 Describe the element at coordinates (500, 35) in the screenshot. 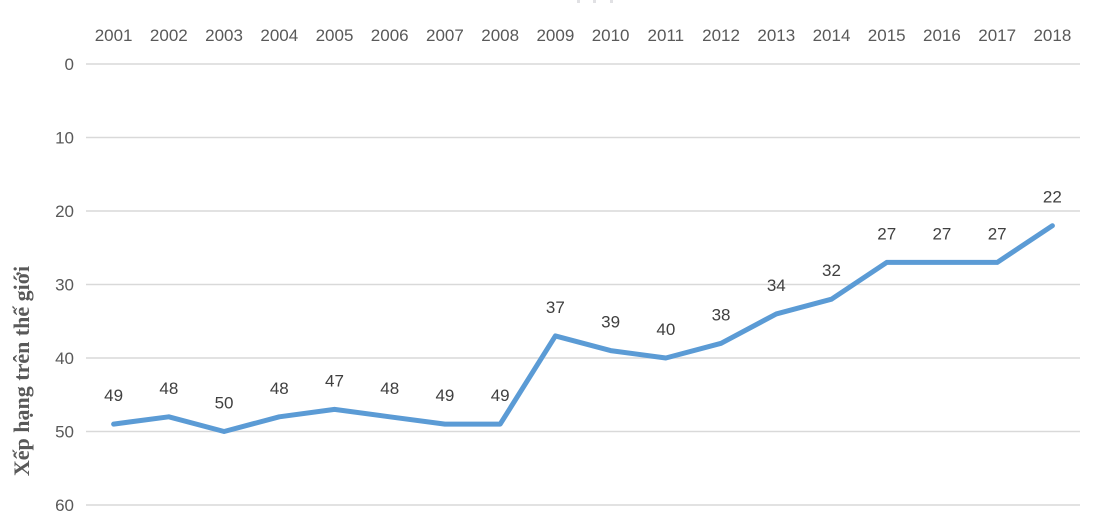

I see `x-tick-label: 2008` at that location.